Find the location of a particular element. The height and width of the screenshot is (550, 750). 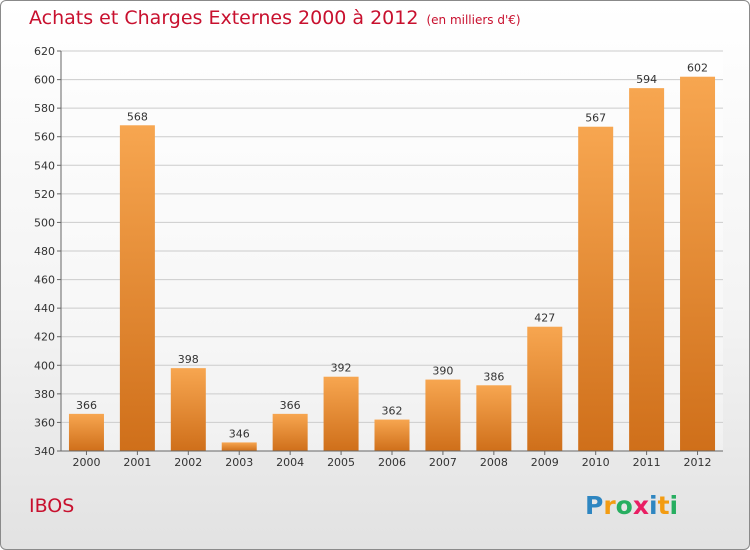

y-tick-label: 500 is located at coordinates (44, 222).